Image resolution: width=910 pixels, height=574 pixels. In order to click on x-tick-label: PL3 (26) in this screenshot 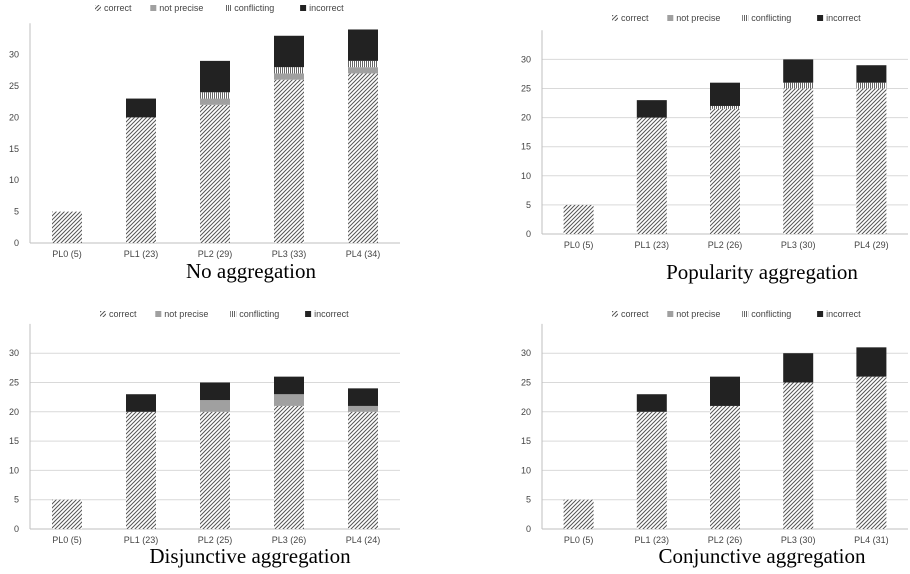, I will do `click(289, 540)`.